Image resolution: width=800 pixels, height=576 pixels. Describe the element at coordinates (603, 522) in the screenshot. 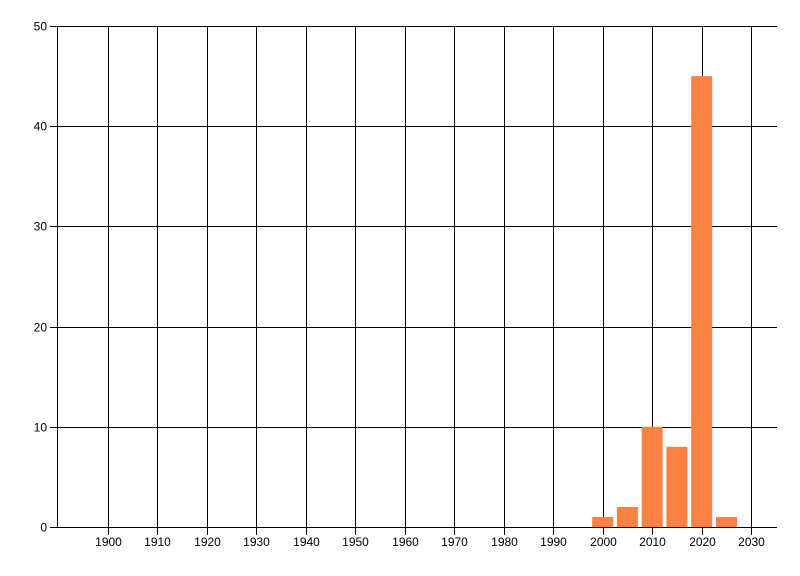

I see `bar-2000` at that location.